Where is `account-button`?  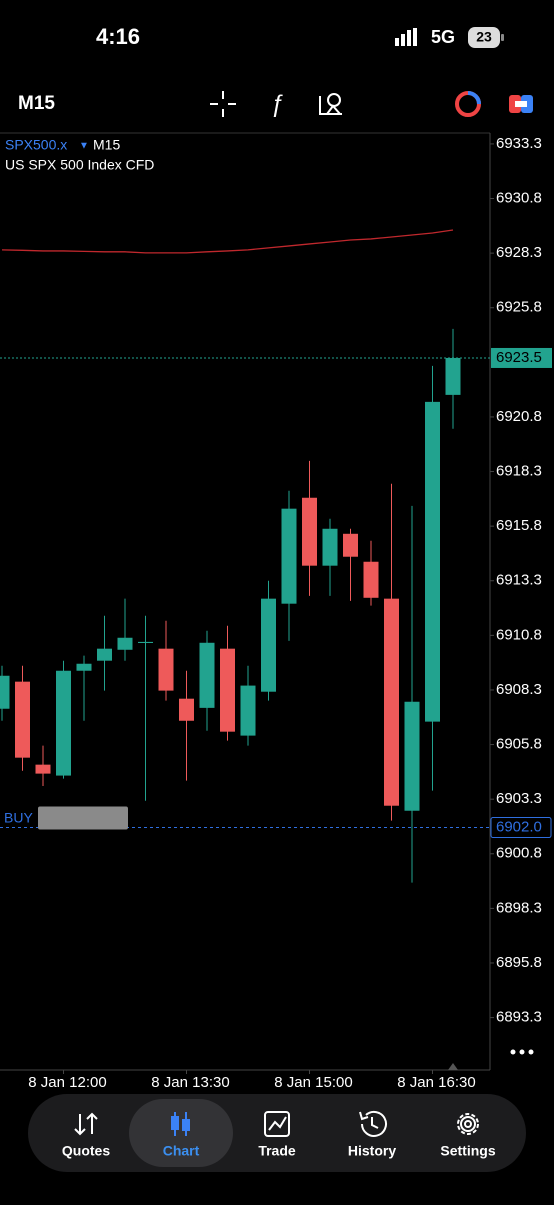
account-button is located at coordinates (521, 104).